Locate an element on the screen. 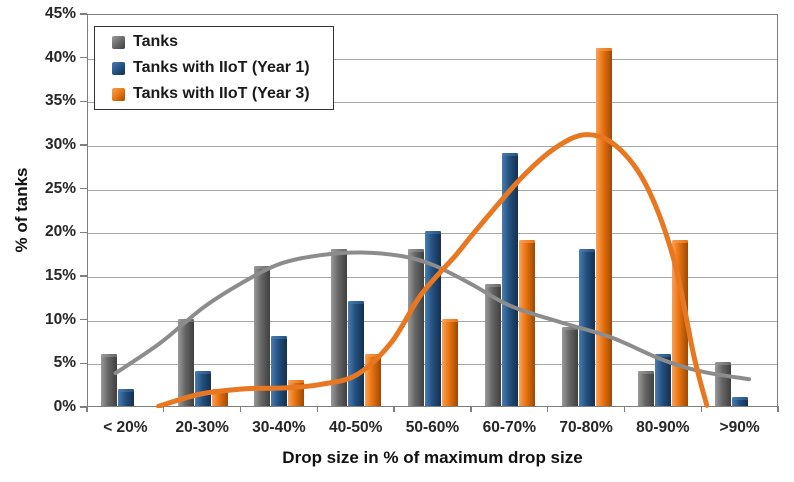  x-tick-label: 30-40% is located at coordinates (279, 427).